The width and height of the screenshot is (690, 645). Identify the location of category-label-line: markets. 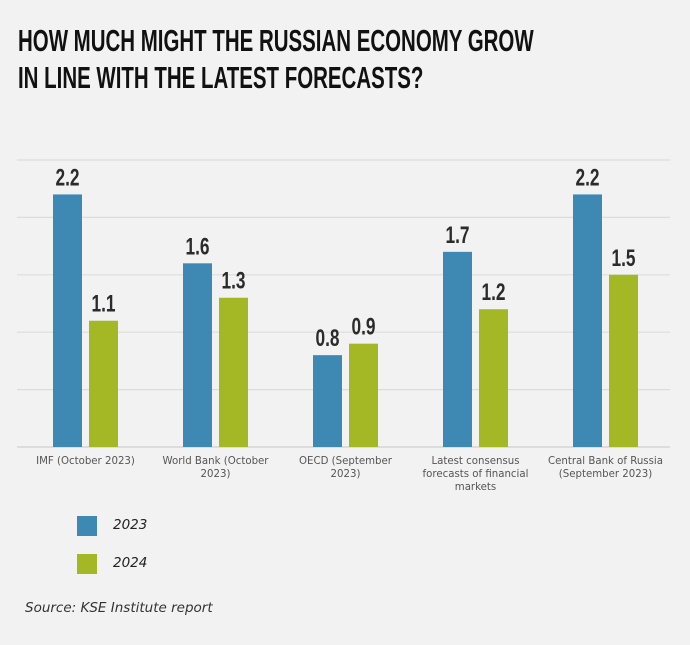
(475, 487).